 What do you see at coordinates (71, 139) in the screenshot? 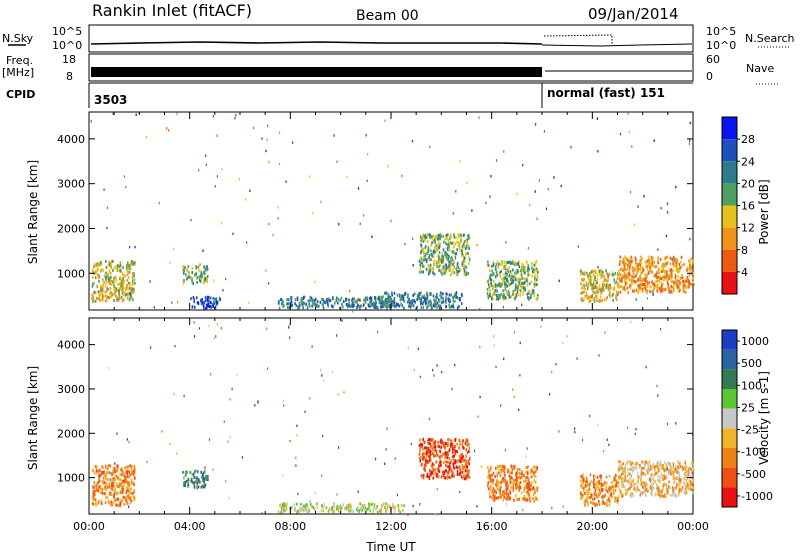
I see `power-ytick-label-3: 4000` at bounding box center [71, 139].